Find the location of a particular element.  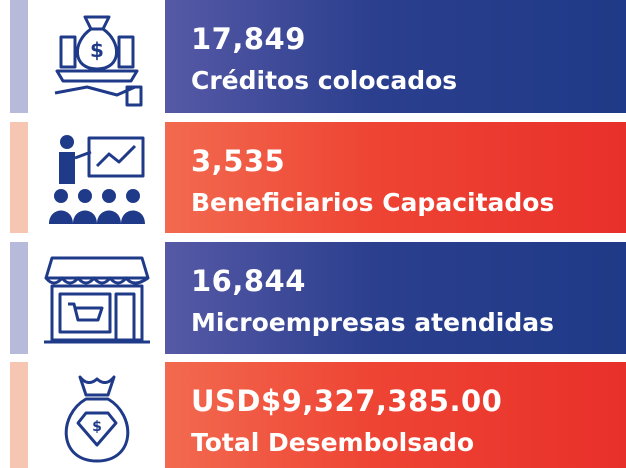

stat-label: Total Desembolsado is located at coordinates (333, 442).